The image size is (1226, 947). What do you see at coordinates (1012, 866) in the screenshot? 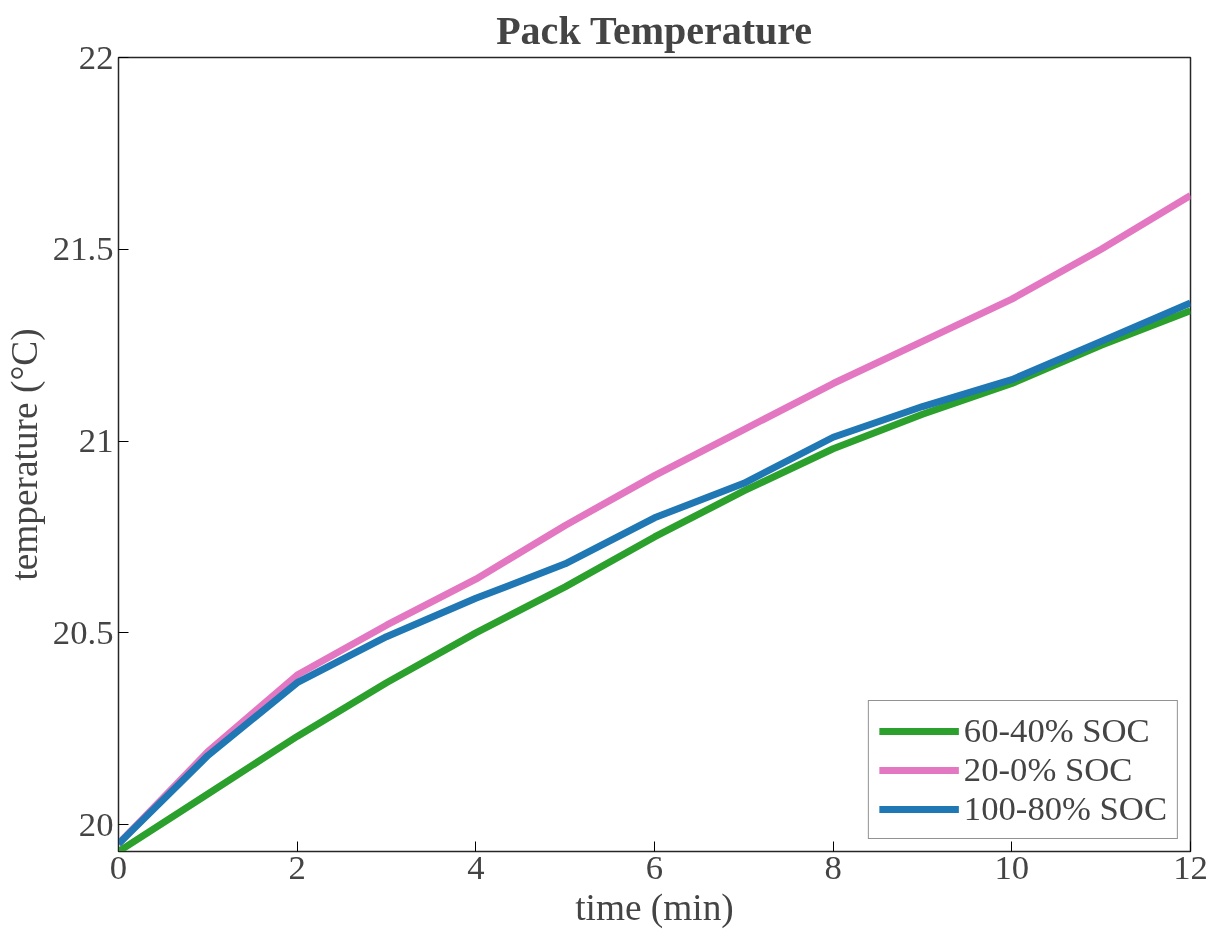
I see `x-tick-label: 10` at bounding box center [1012, 866].